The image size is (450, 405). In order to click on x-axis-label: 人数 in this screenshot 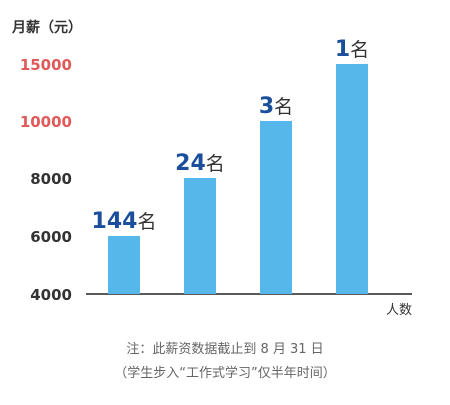, I will do `click(399, 310)`.